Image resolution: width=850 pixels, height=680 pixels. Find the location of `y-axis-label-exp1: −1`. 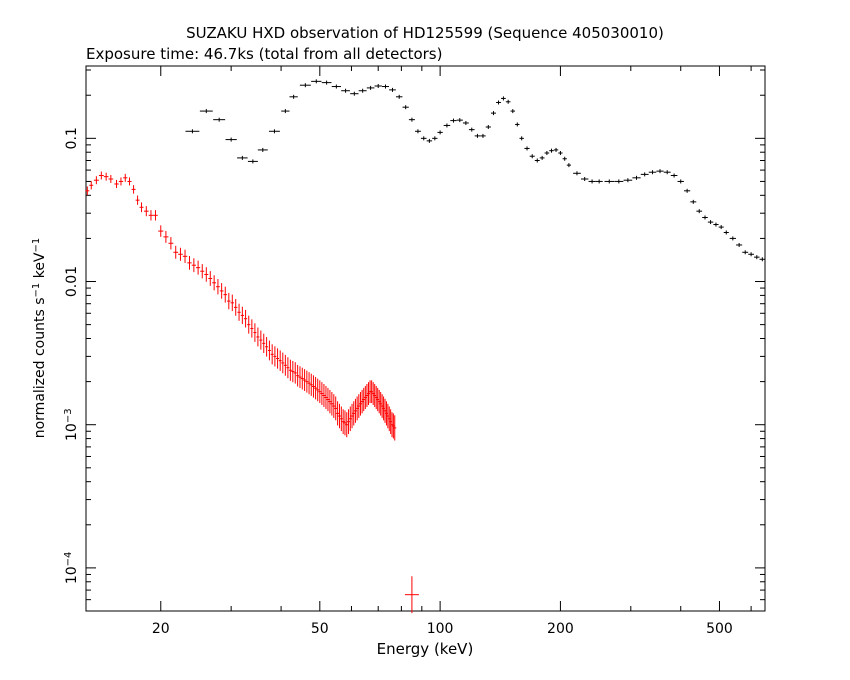

y-axis-label-exp1: −1 is located at coordinates (36, 290).